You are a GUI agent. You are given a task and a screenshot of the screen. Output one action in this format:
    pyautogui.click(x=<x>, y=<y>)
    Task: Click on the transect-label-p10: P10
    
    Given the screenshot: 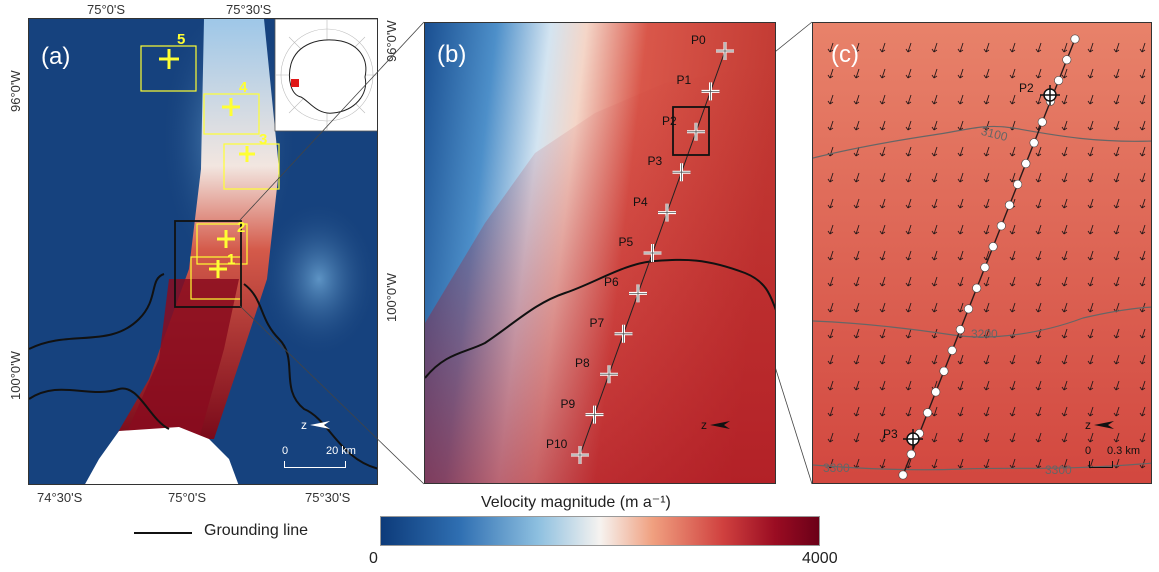 What is the action you would take?
    pyautogui.click(x=557, y=444)
    